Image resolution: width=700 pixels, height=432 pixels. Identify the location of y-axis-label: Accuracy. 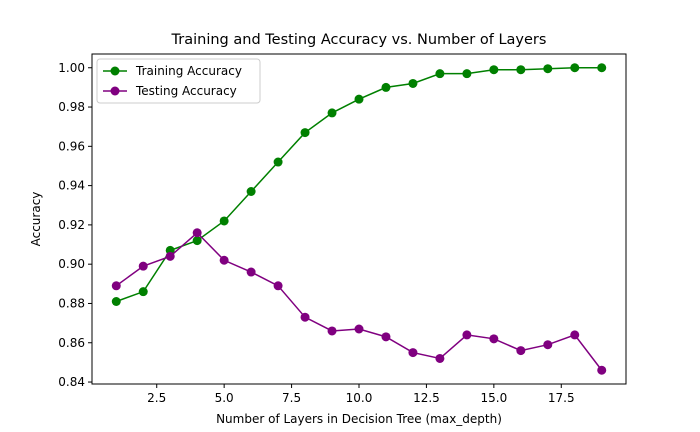
(36, 219).